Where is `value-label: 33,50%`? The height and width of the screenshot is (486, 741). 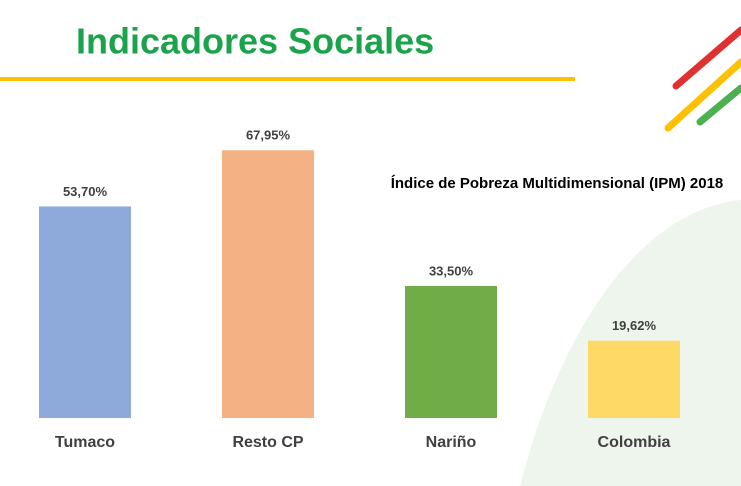 value-label: 33,50% is located at coordinates (451, 270).